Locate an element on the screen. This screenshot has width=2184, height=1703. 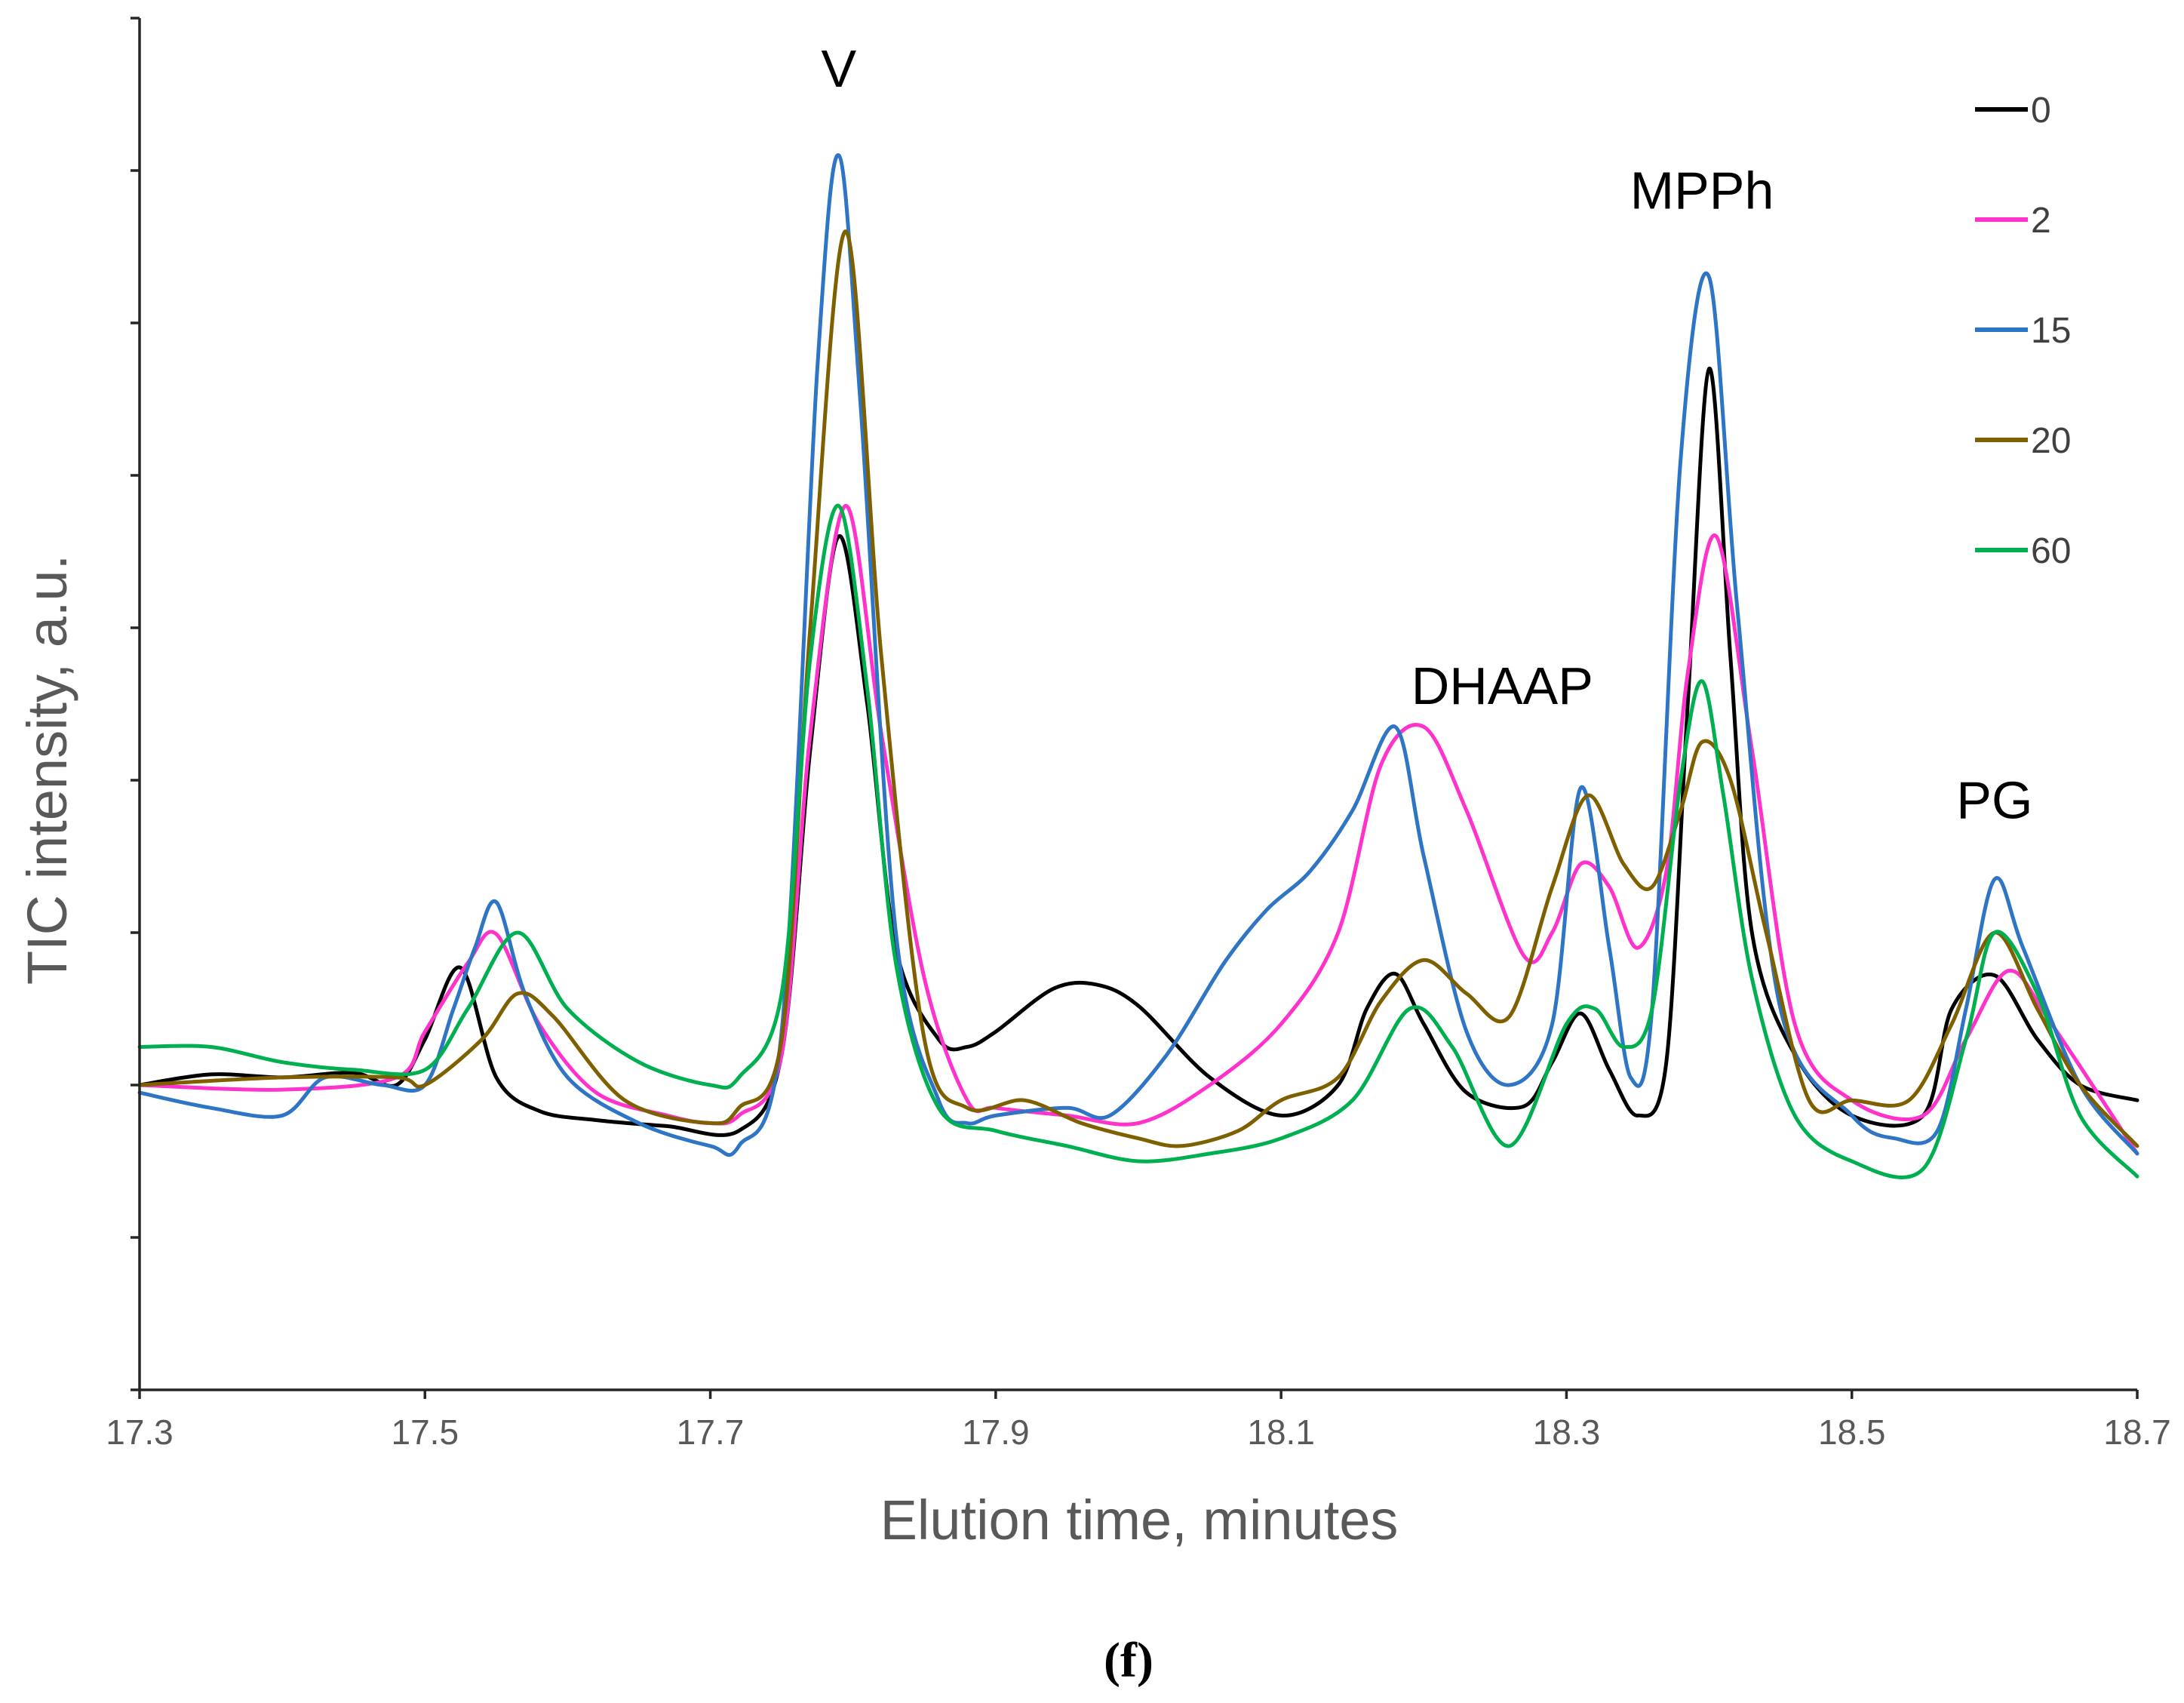
legend-label-60: 60 is located at coordinates (2051, 551).